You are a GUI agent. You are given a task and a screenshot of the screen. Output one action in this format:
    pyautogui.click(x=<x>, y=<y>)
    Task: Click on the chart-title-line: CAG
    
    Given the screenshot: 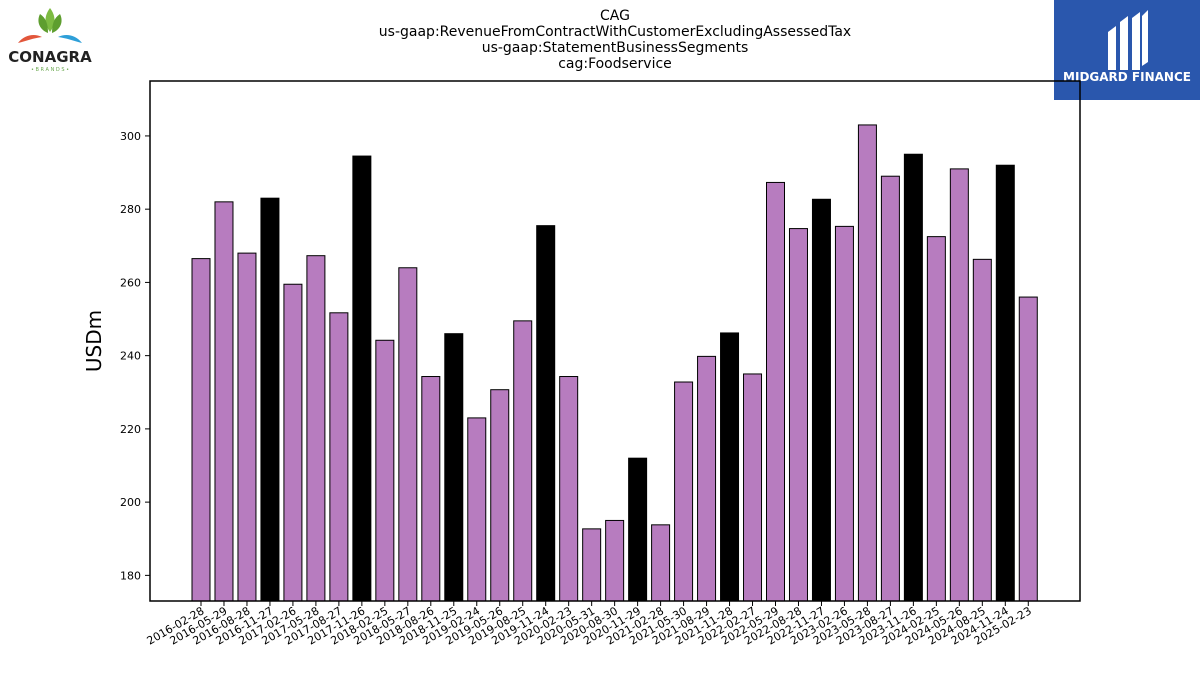 What is the action you would take?
    pyautogui.click(x=615, y=16)
    